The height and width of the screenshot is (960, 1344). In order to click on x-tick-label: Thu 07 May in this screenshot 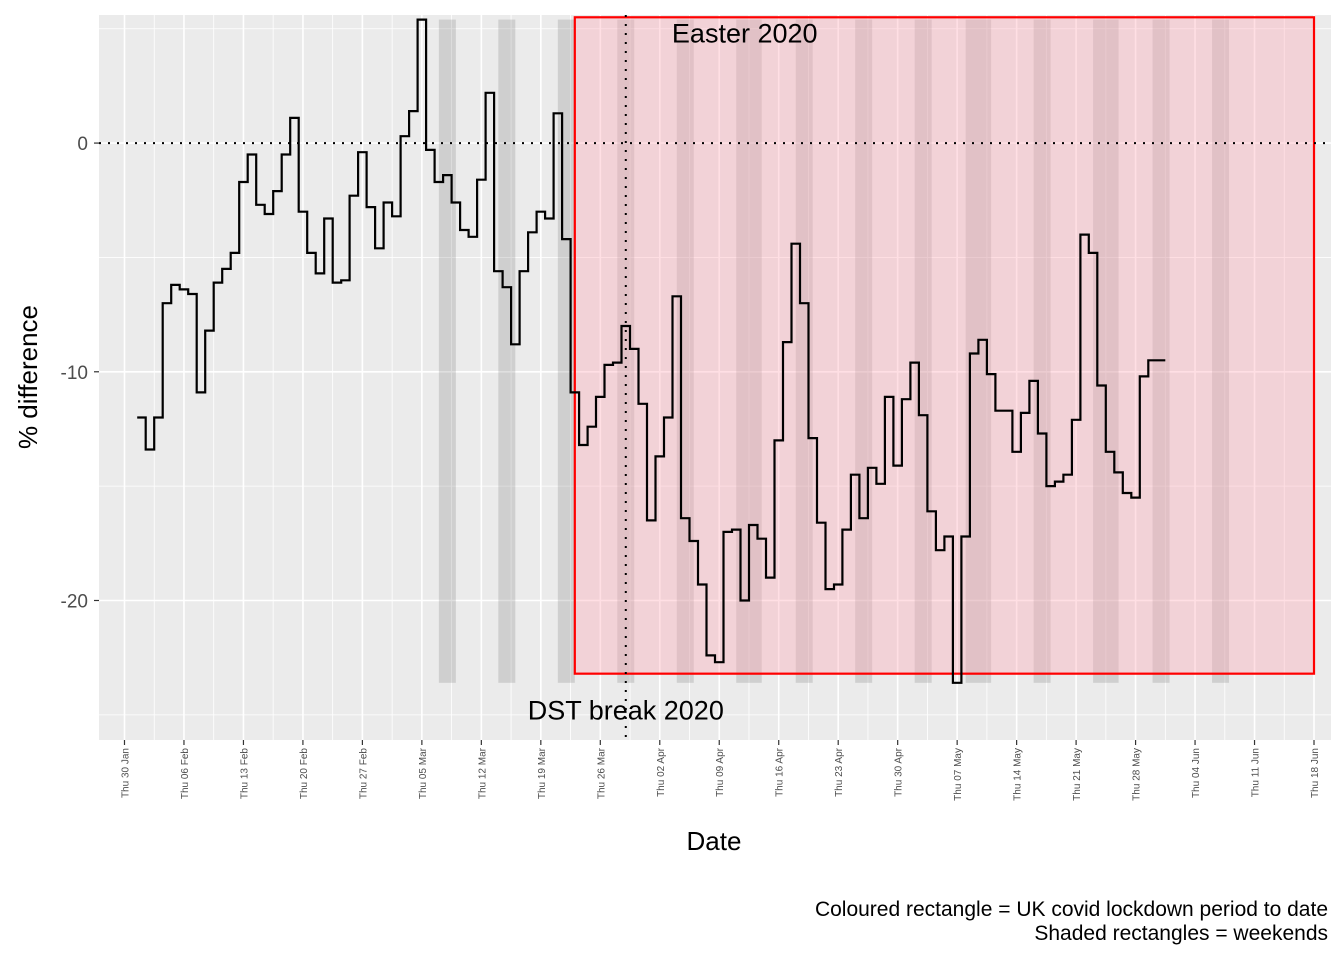, I will do `click(958, 774)`.